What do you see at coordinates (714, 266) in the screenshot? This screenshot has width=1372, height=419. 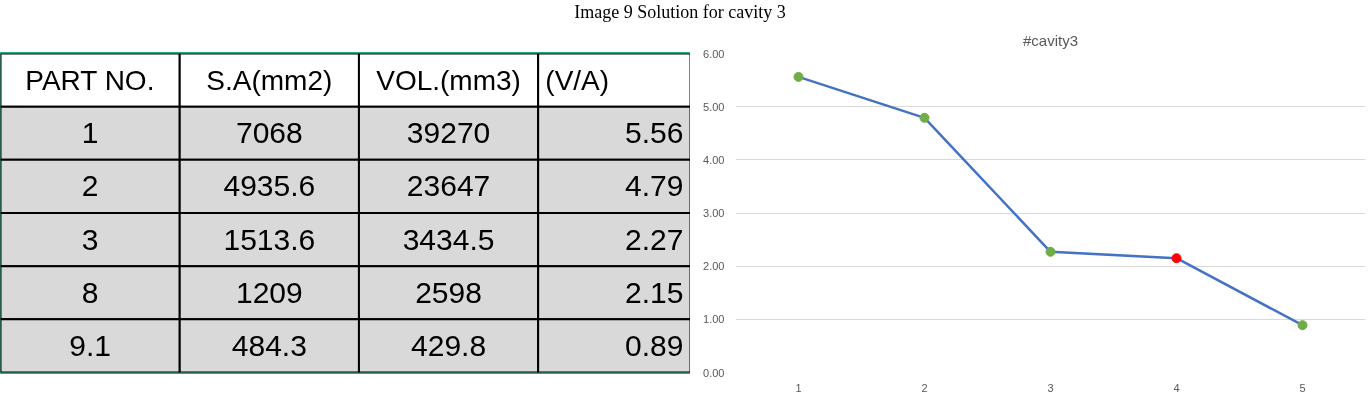 I see `y-tick-label: 2.00` at bounding box center [714, 266].